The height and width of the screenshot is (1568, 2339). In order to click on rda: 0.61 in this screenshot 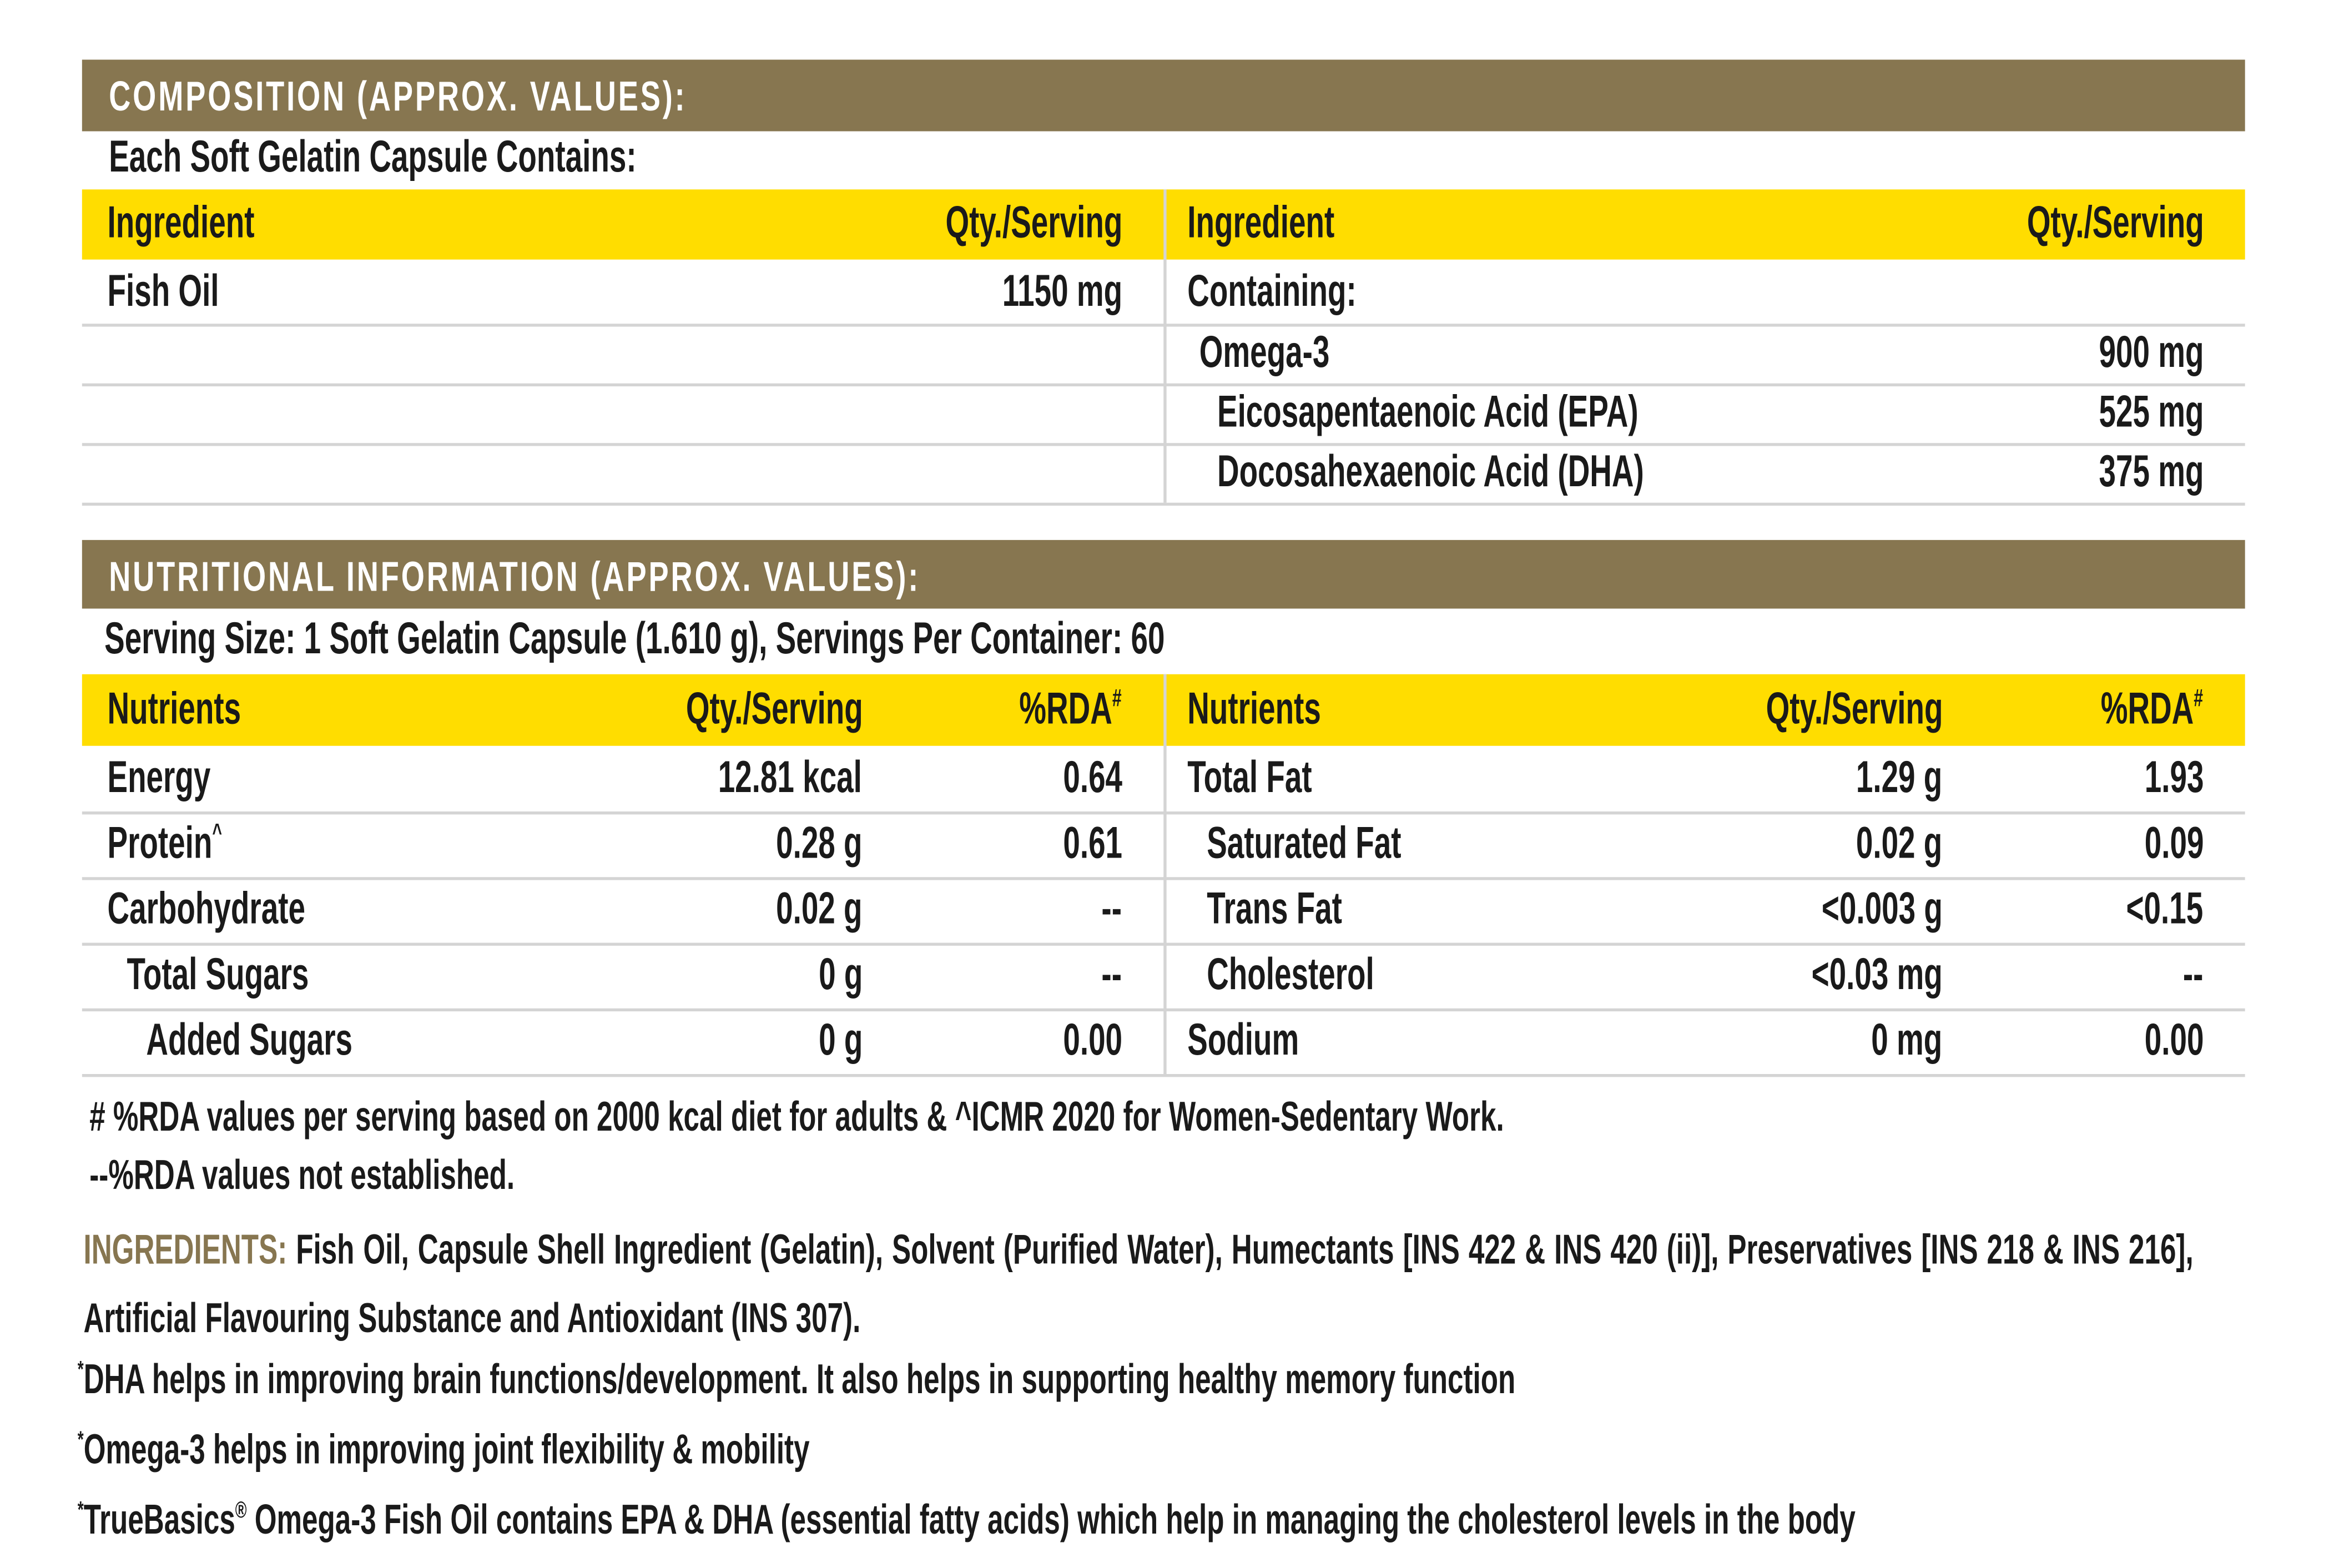, I will do `click(1092, 844)`.